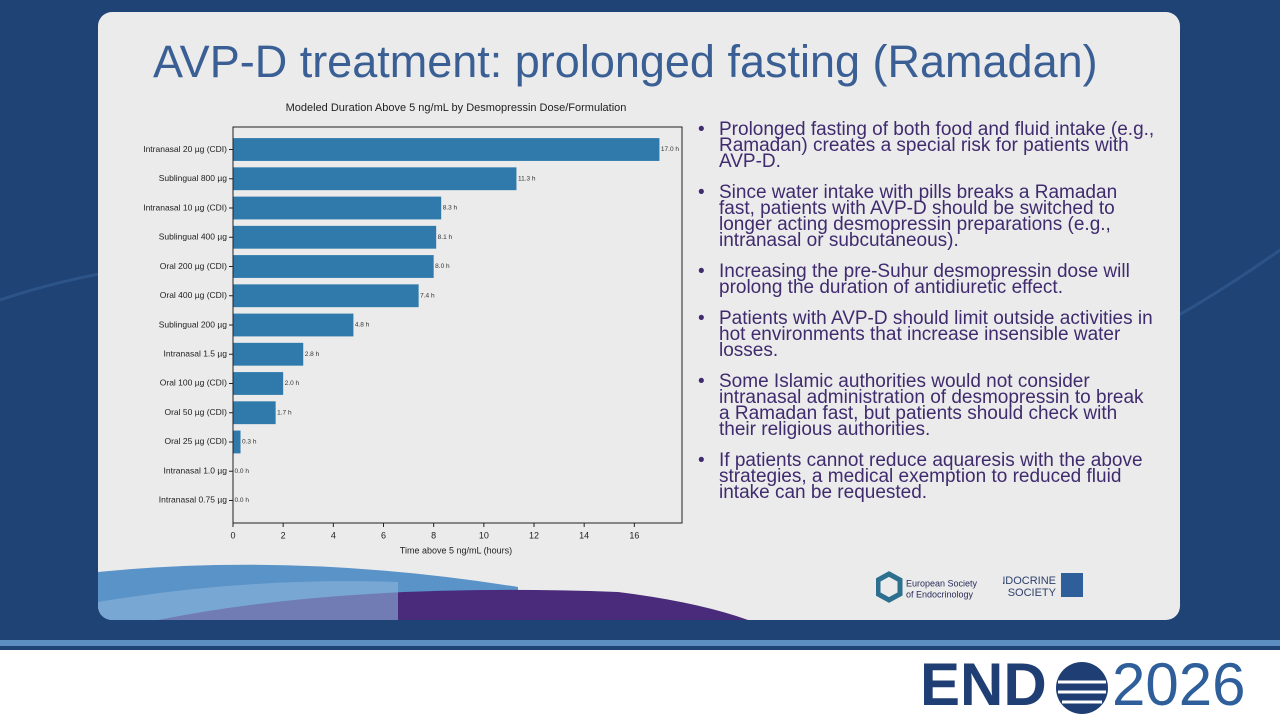  I want to click on x-axis-label: Time above 5 ng/mL (hours), so click(456, 550).